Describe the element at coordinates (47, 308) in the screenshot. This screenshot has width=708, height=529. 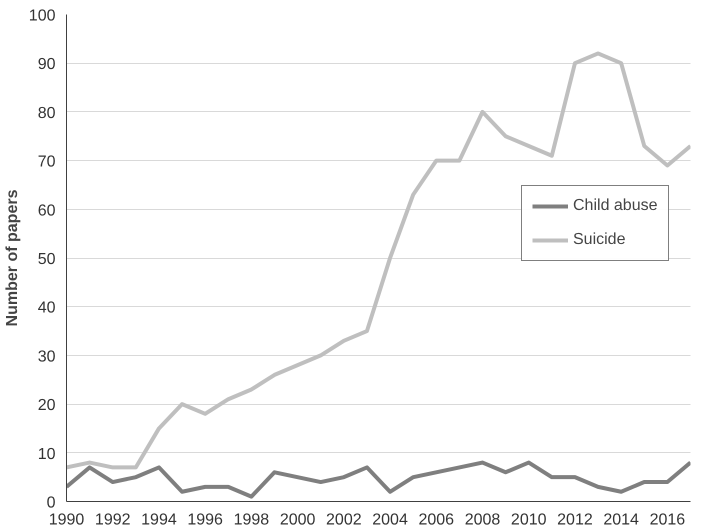
I see `y-tick-label: 40` at that location.